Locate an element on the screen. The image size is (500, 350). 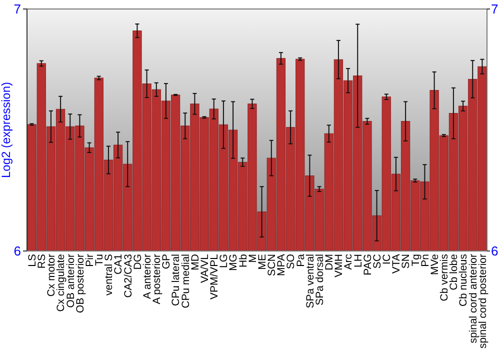
x-tick-label: OB posterior is located at coordinates (80, 283).